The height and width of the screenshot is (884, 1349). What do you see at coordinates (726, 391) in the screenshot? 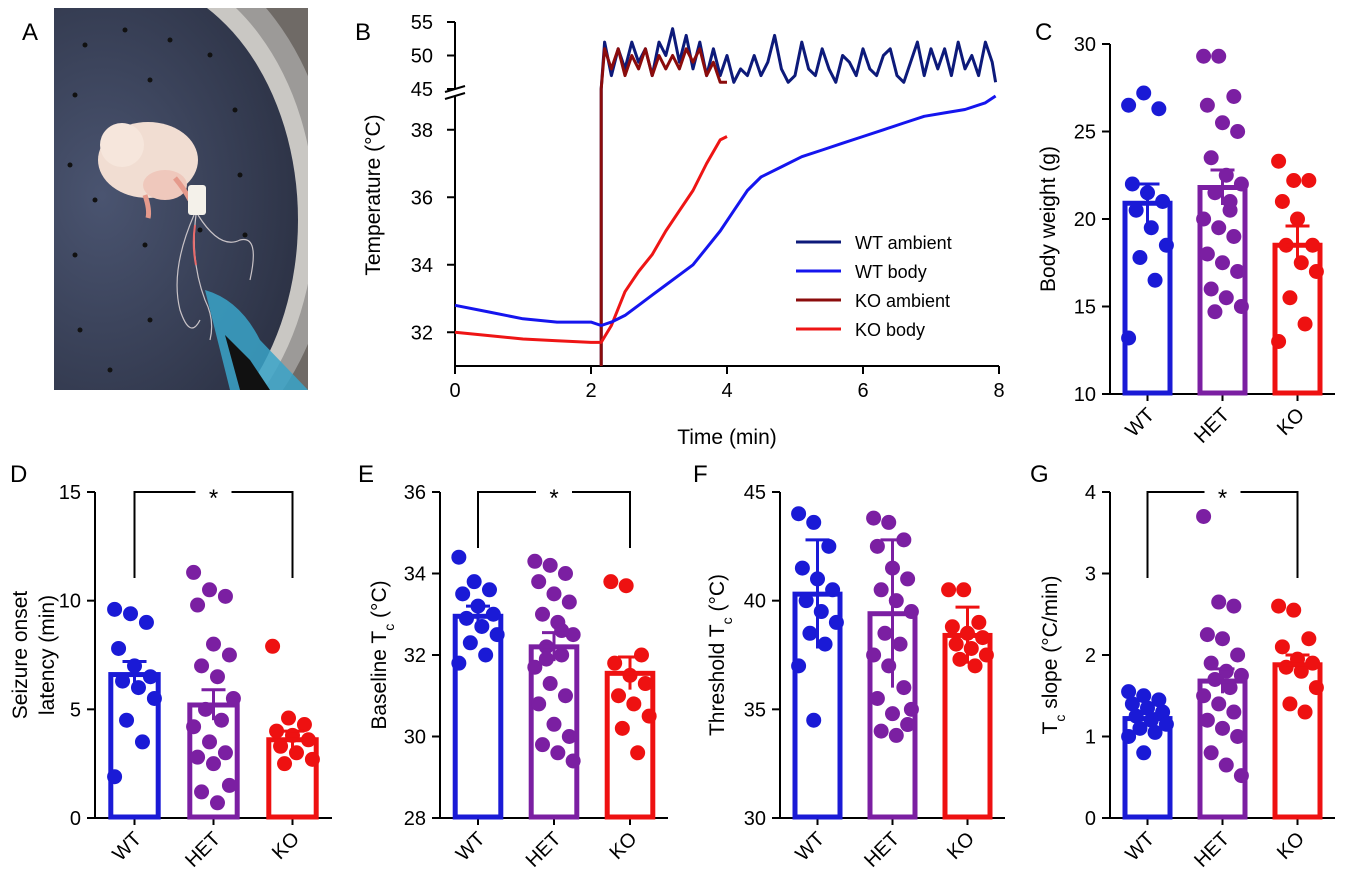
I see `x-tick-label: 4` at bounding box center [726, 391].